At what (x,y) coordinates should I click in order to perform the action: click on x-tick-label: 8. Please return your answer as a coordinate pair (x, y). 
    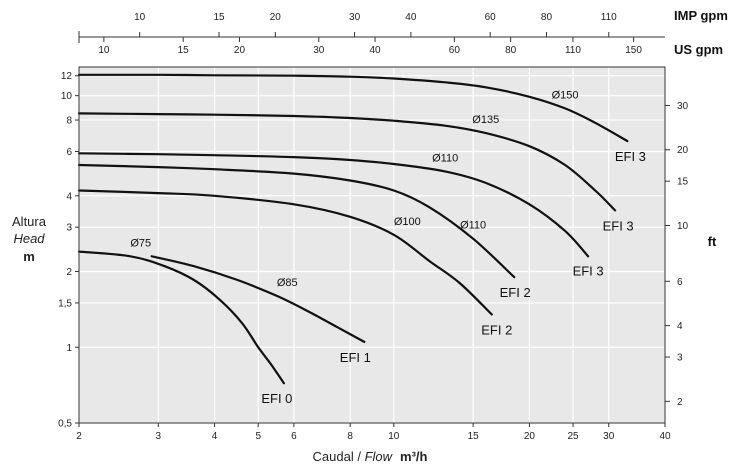
    Looking at the image, I should click on (350, 436).